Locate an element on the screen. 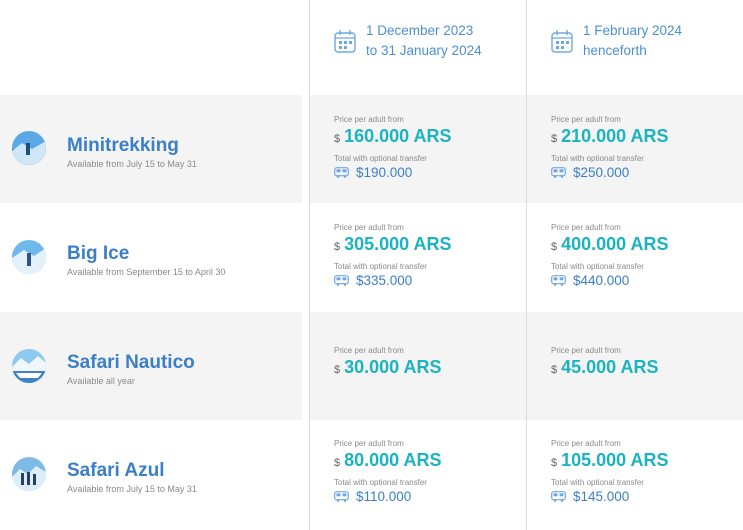 The width and height of the screenshot is (743, 530). tour-info-cell: Safari Nautico Available all year is located at coordinates (151, 366).